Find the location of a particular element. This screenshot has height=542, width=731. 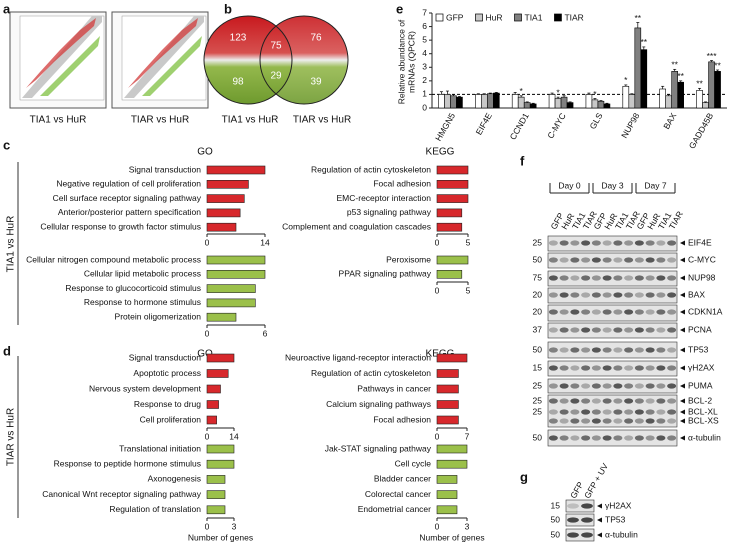

x-tick-label: HMGN5 is located at coordinates (445, 127).